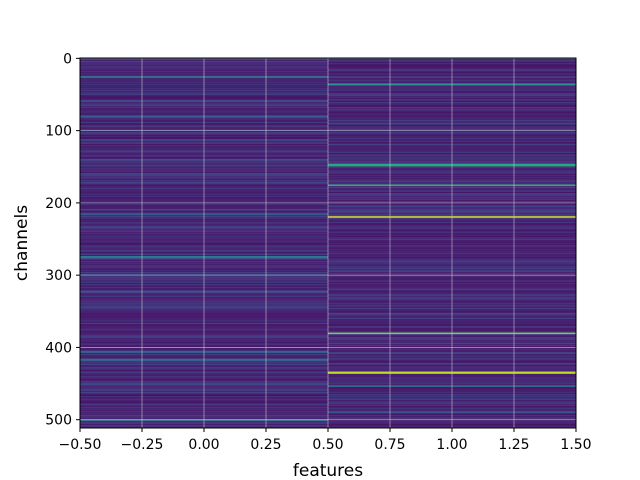 This screenshot has height=480, width=640. What do you see at coordinates (58, 204) in the screenshot?
I see `y-tick-label: 200` at bounding box center [58, 204].